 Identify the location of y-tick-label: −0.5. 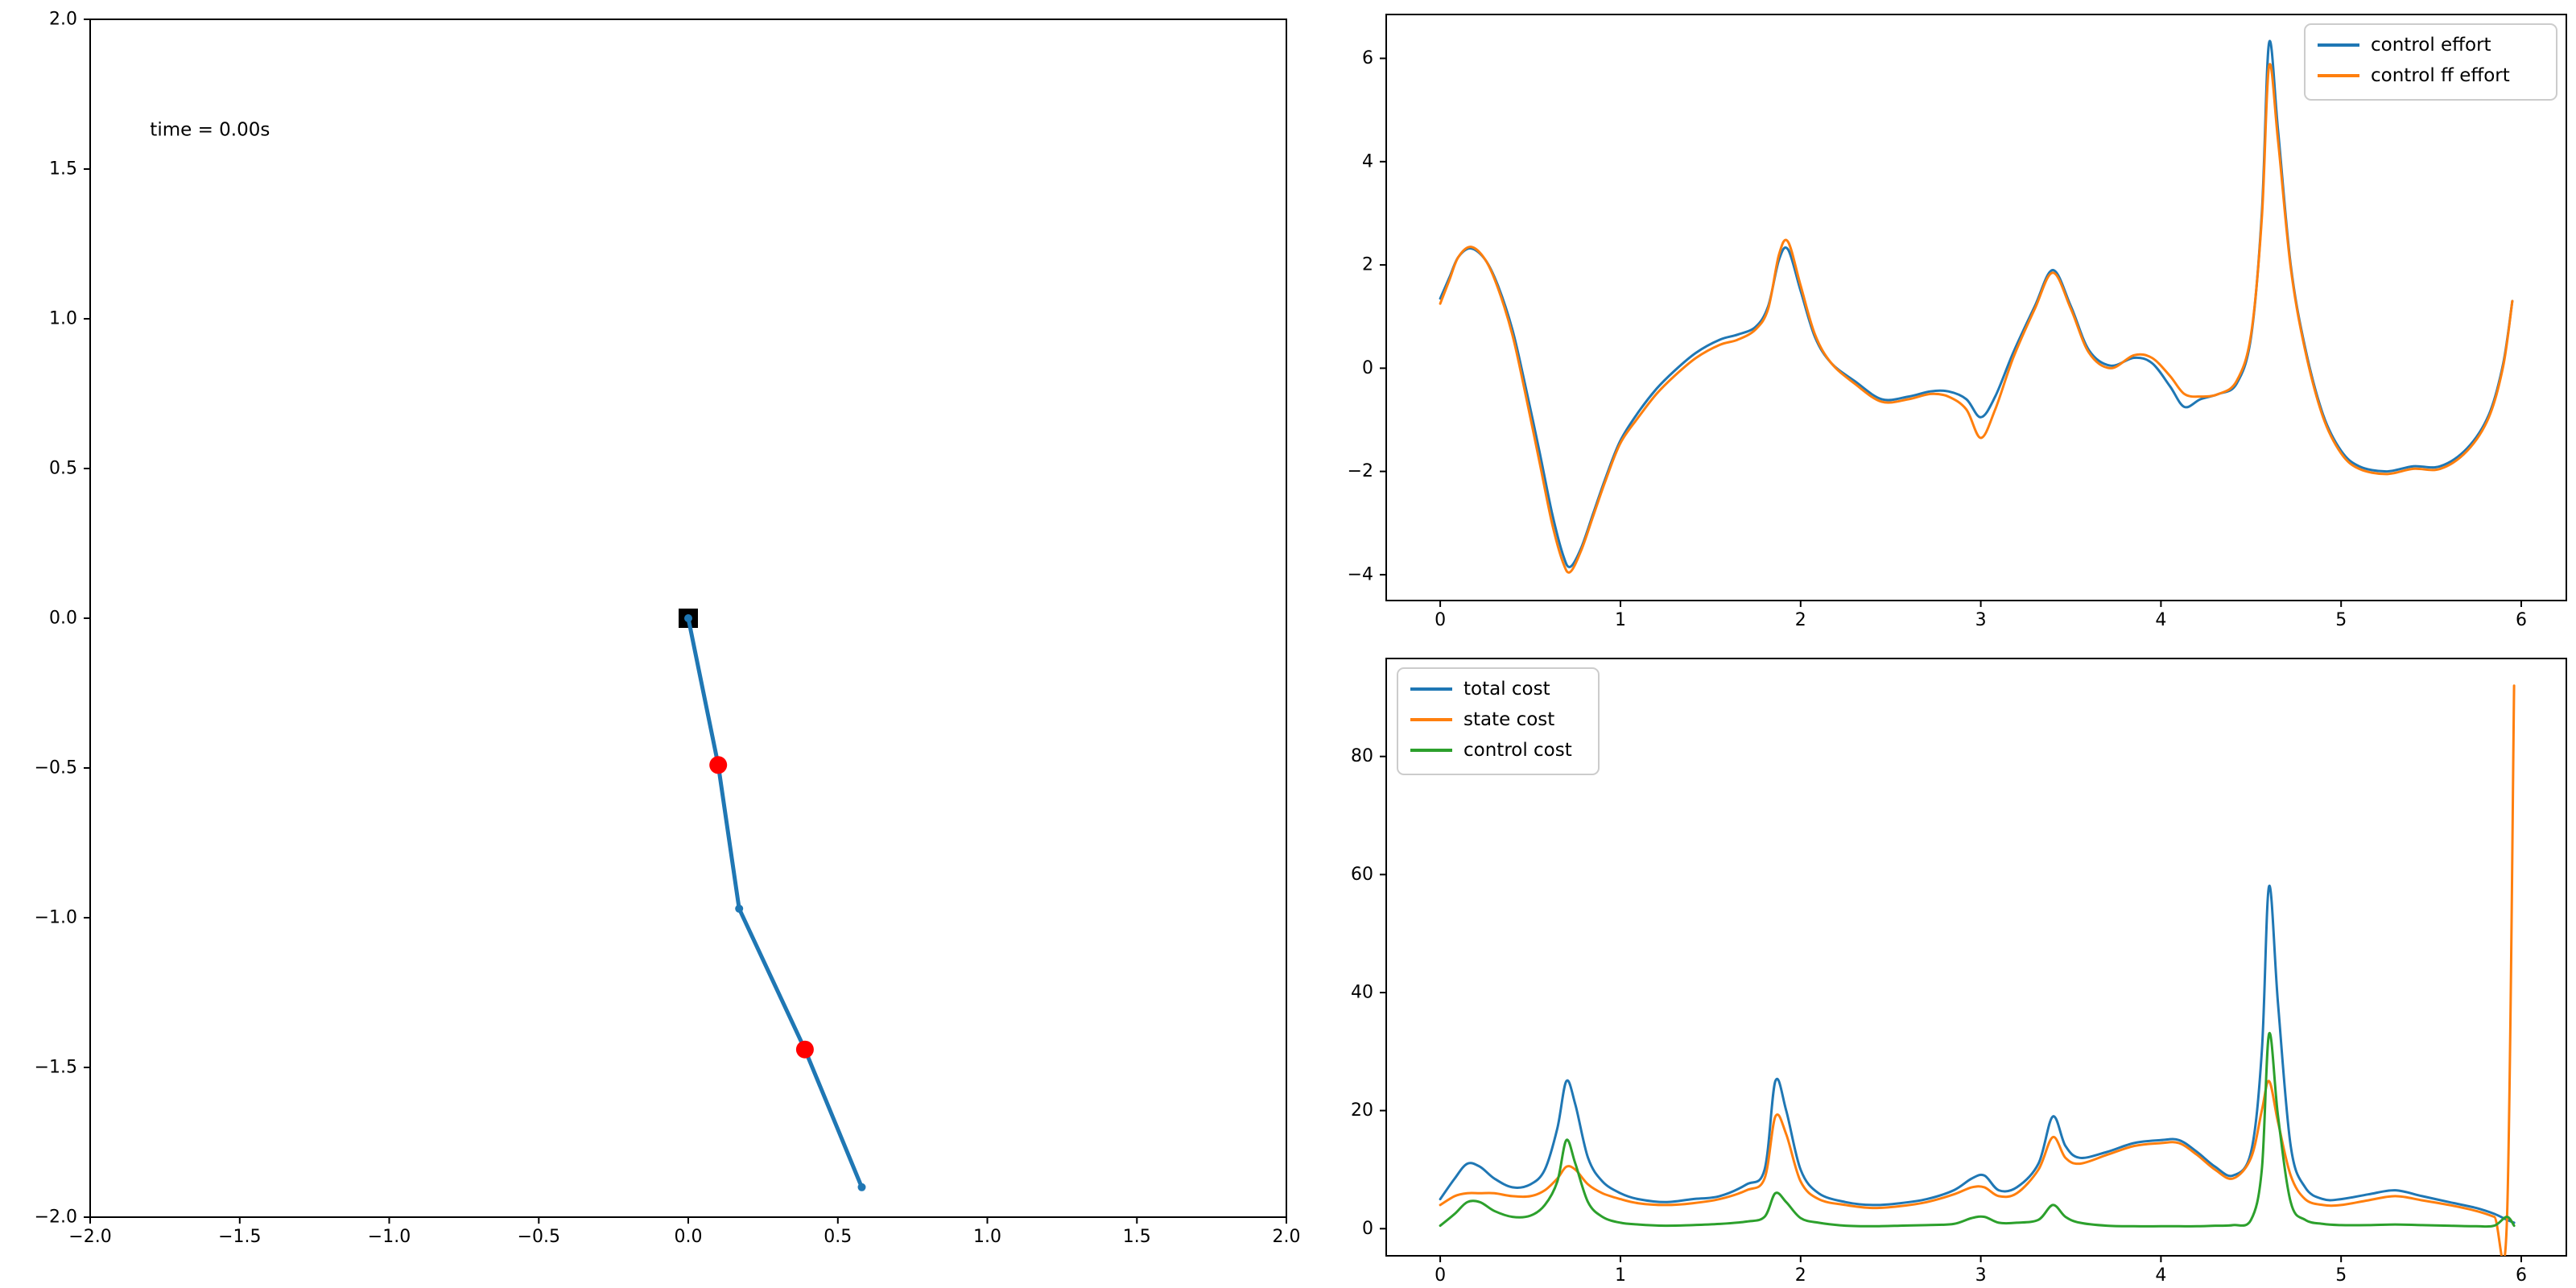
(56, 768).